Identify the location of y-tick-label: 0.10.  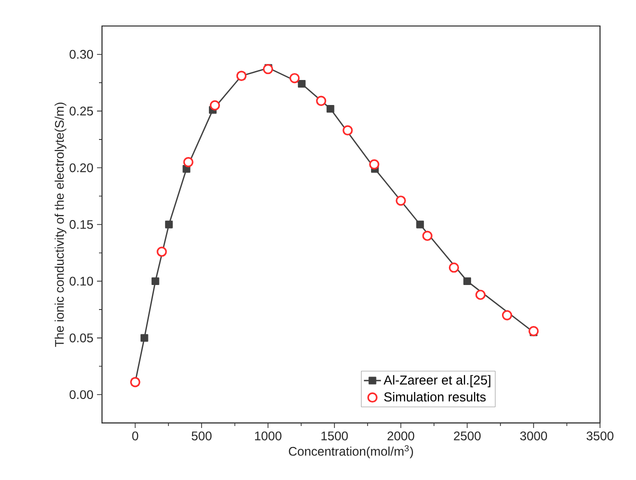
(82, 281).